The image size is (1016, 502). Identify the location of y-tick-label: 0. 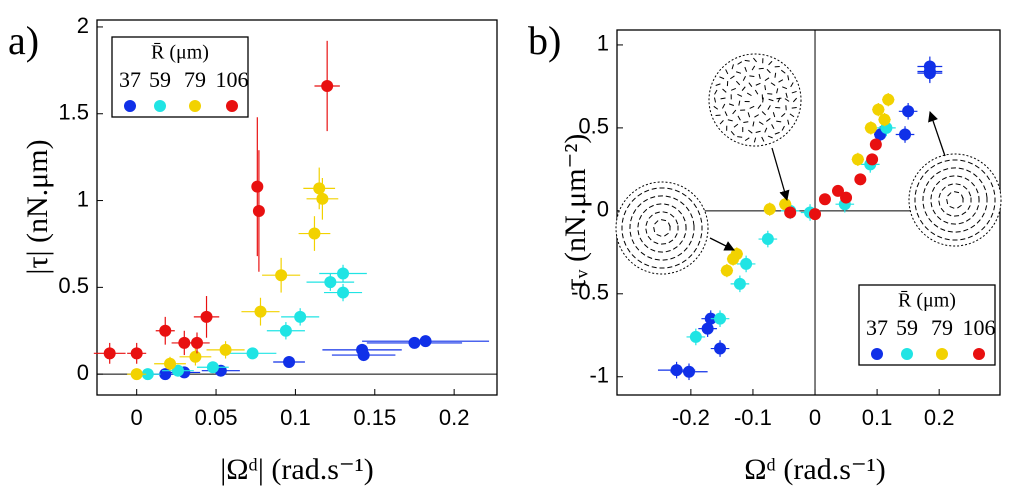
(603, 209).